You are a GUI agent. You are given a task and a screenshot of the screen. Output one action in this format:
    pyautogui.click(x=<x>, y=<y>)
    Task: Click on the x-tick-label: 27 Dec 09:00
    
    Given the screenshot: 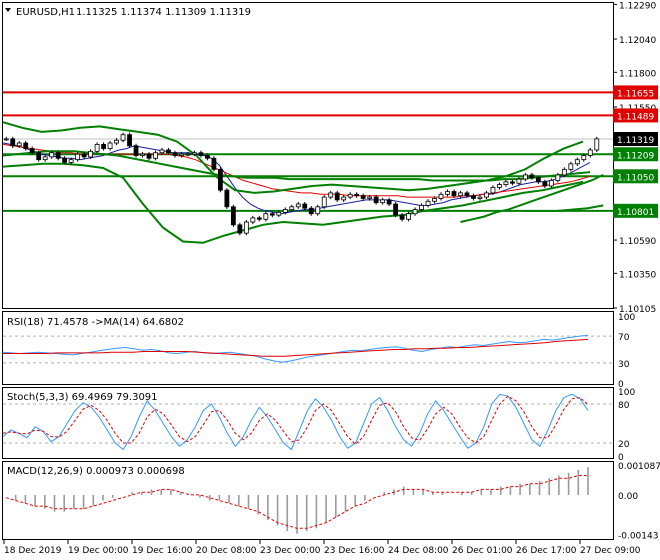 What is the action you would take?
    pyautogui.click(x=610, y=551)
    